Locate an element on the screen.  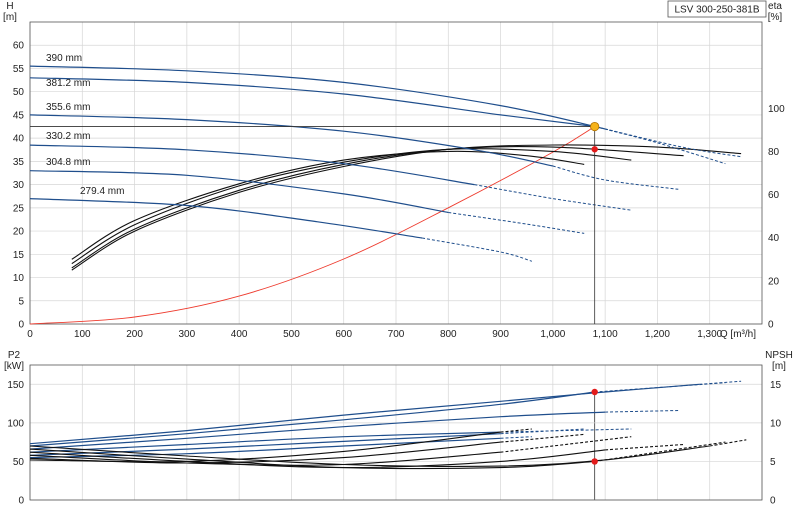
duty-point-marker is located at coordinates (595, 126).